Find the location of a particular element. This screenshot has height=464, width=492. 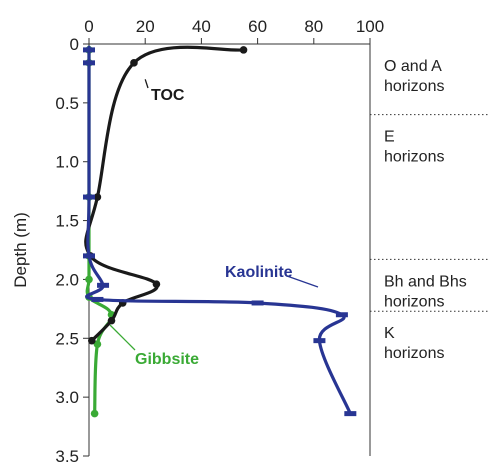

horizon-boundaries is located at coordinates (430, 213).